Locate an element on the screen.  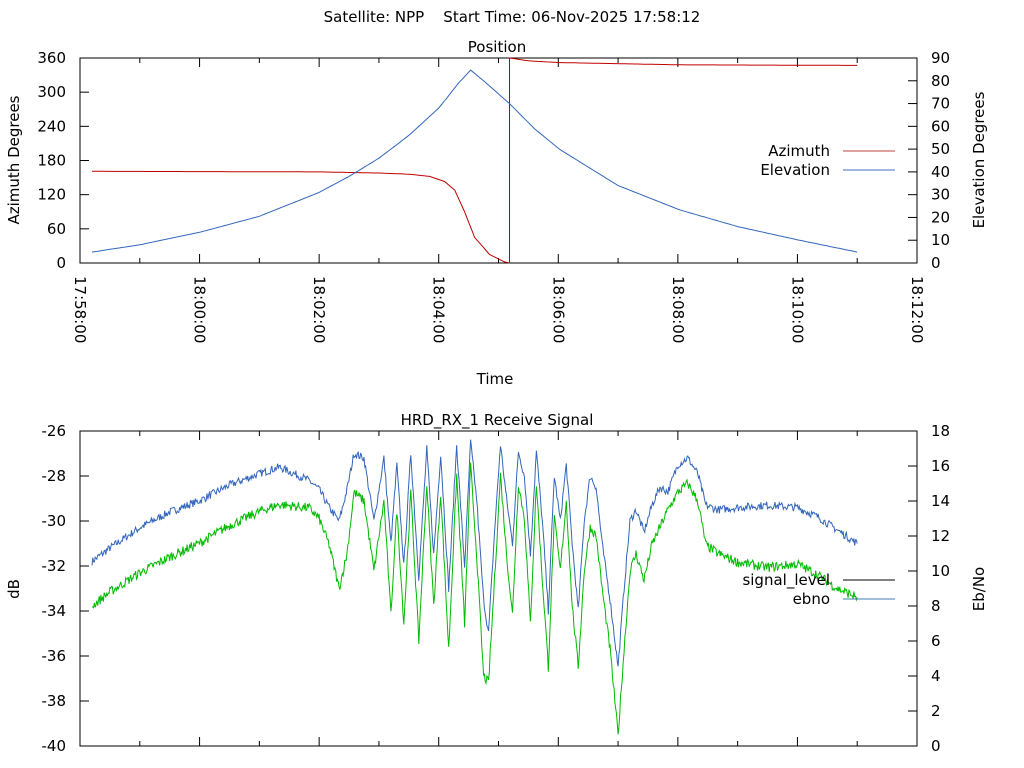
y2-tick-label: 12 is located at coordinates (940, 536).